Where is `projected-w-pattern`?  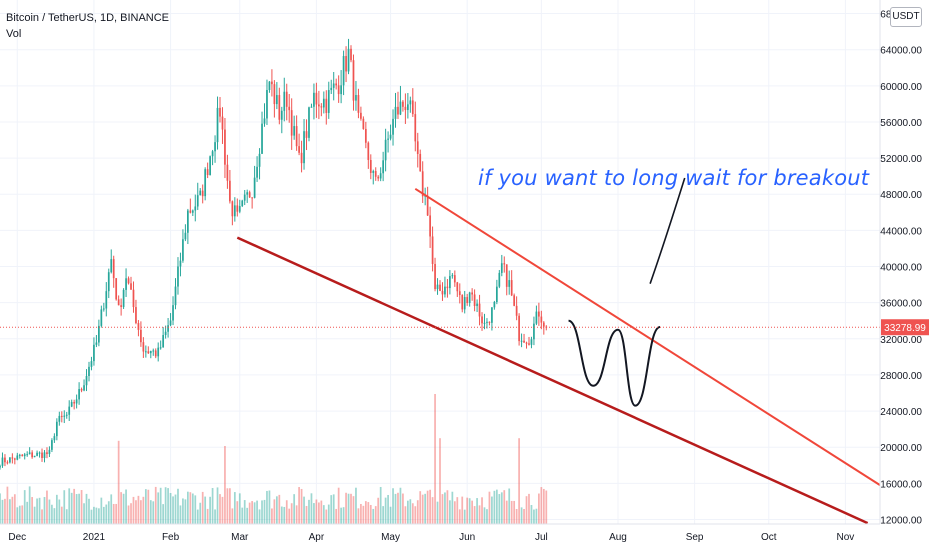
projected-w-pattern is located at coordinates (614, 363).